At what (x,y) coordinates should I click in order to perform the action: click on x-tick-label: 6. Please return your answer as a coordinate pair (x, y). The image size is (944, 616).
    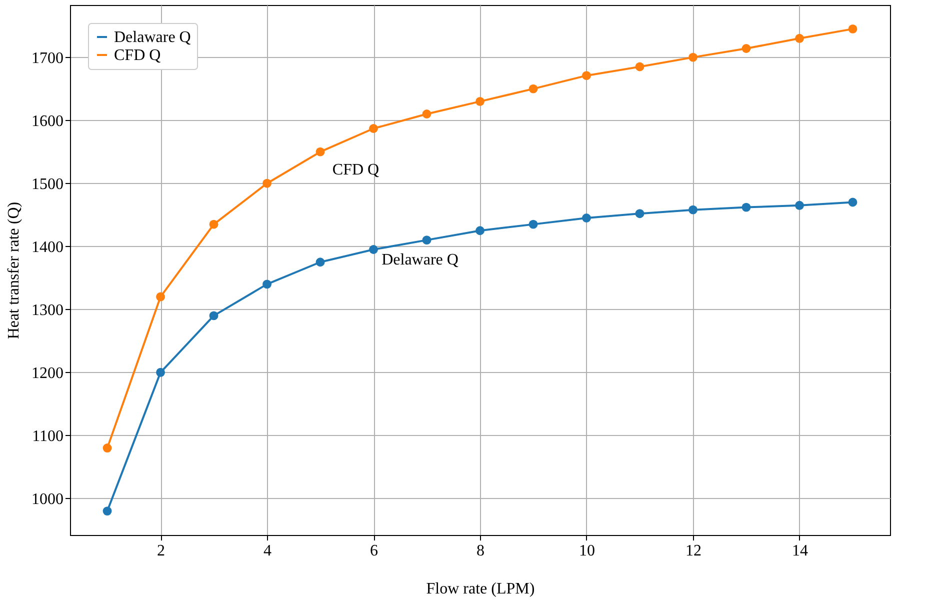
    Looking at the image, I should click on (374, 551).